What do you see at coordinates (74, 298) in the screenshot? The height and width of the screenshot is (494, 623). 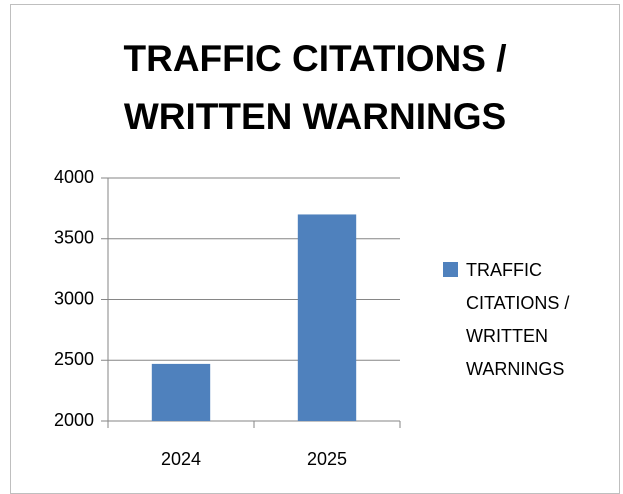 I see `y-tick-label: 3000` at bounding box center [74, 298].